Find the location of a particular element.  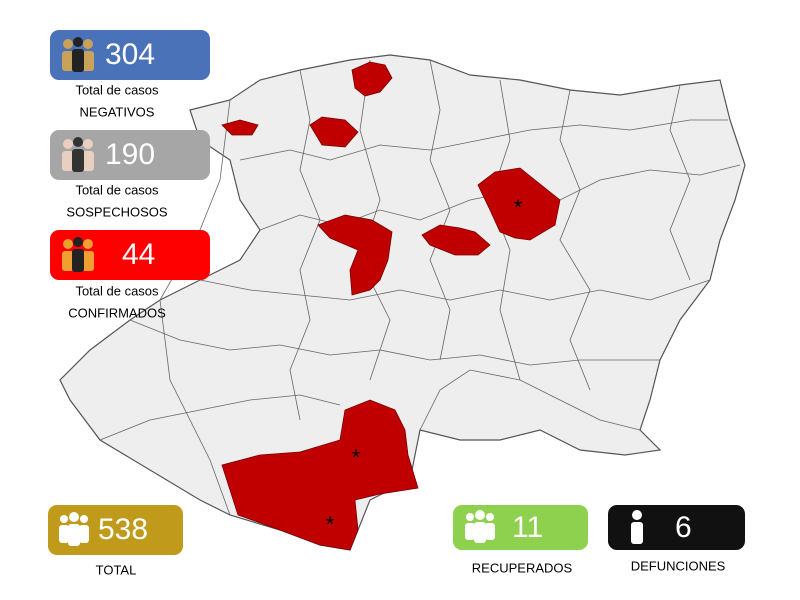

badge-total: 538 TOTAL is located at coordinates (115, 541).